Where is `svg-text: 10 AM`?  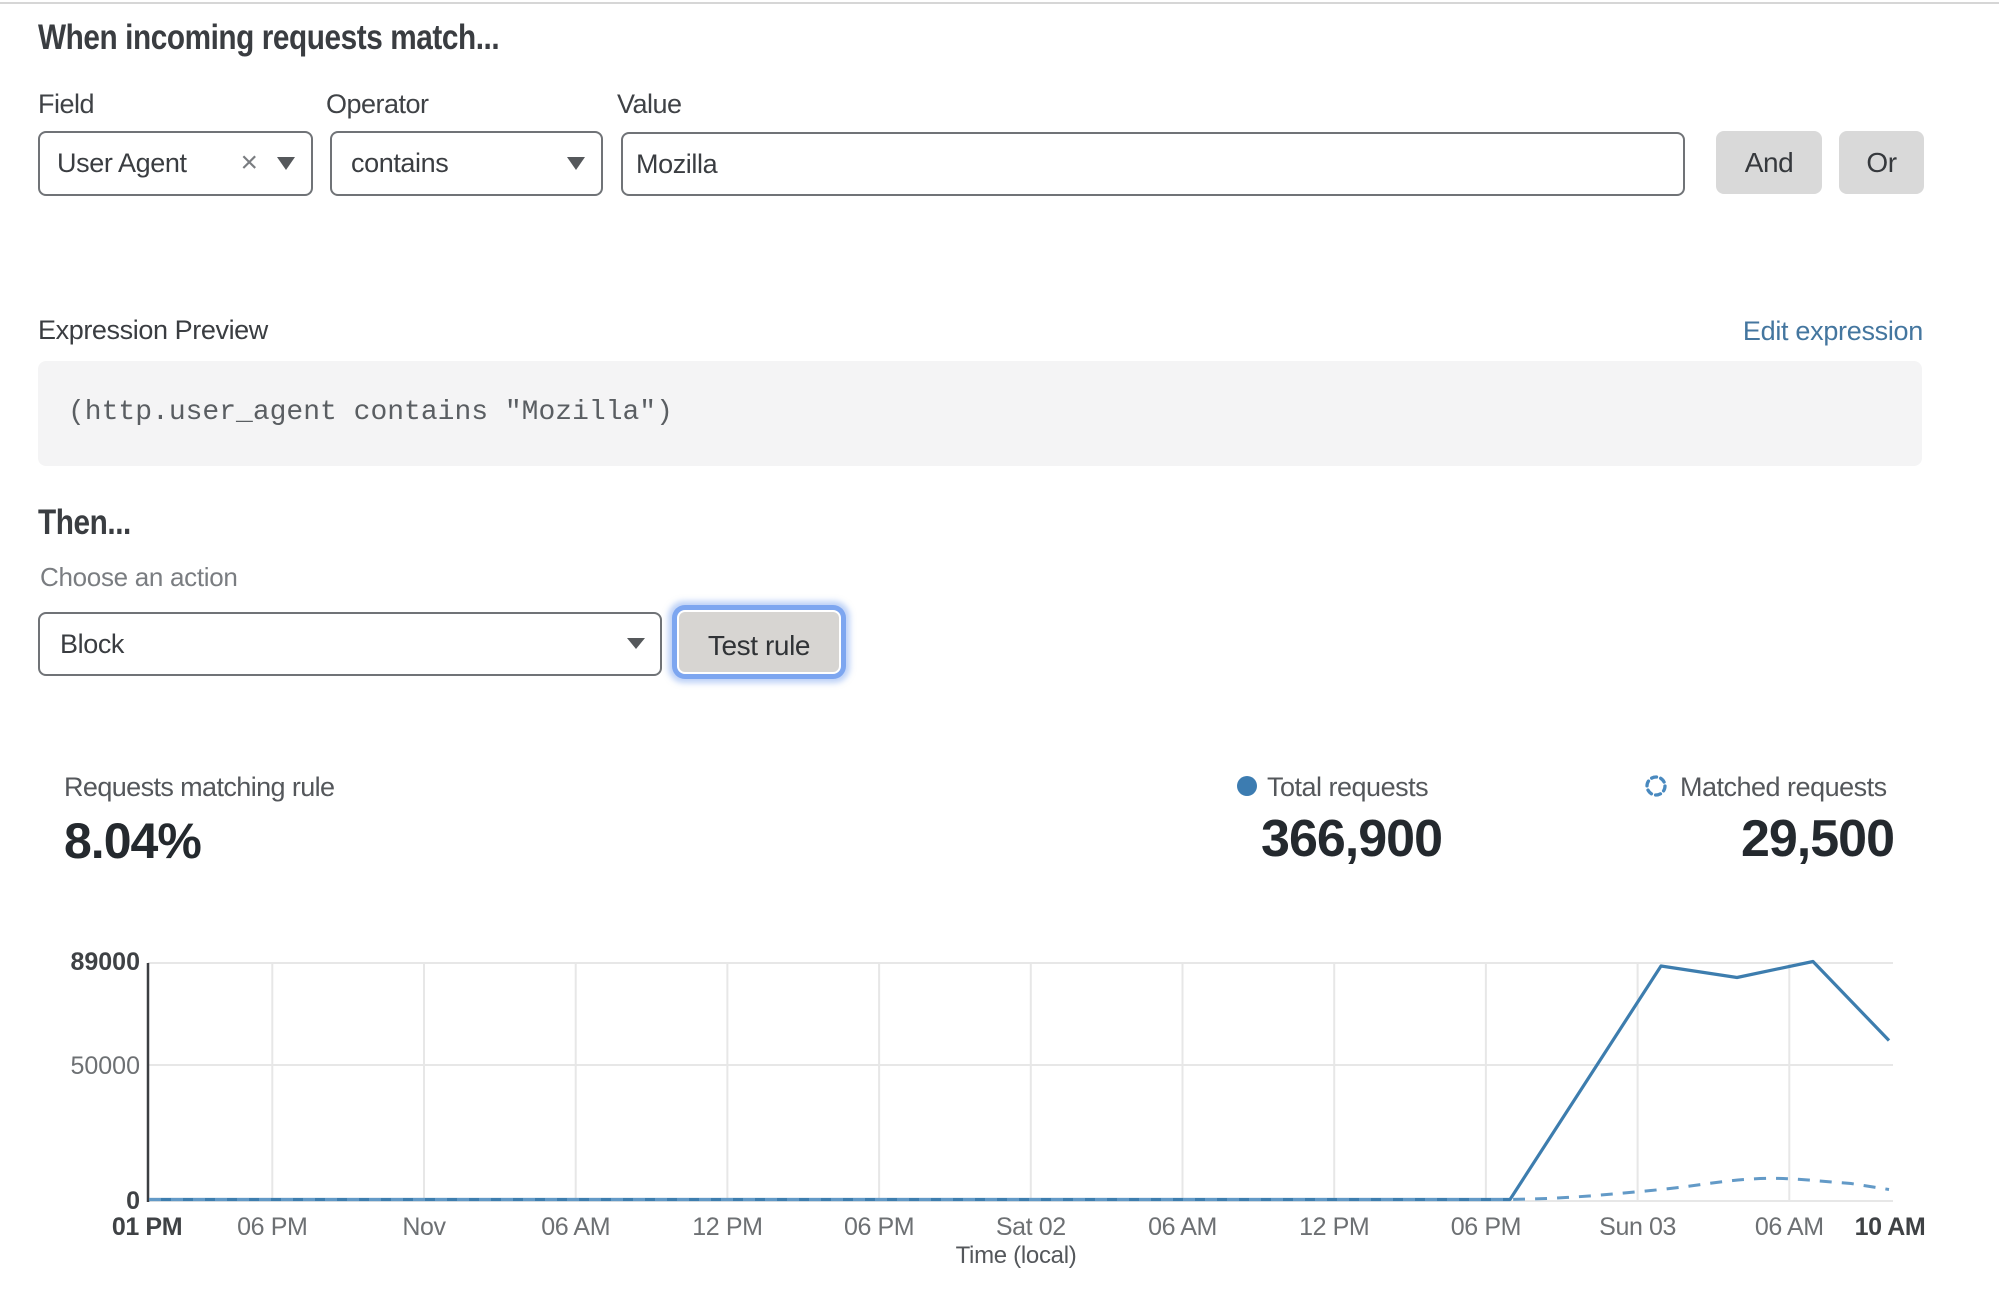 svg-text: 10 AM is located at coordinates (1890, 1227).